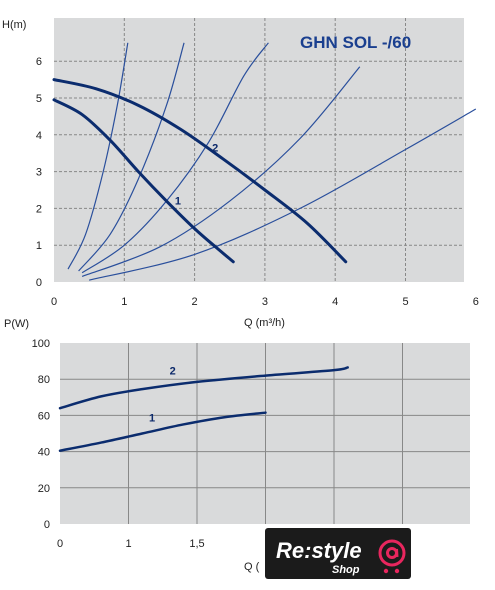 Image resolution: width=495 pixels, height=590 pixels. I want to click on restyle-shop-logo: Re:style Shop, so click(338, 553).